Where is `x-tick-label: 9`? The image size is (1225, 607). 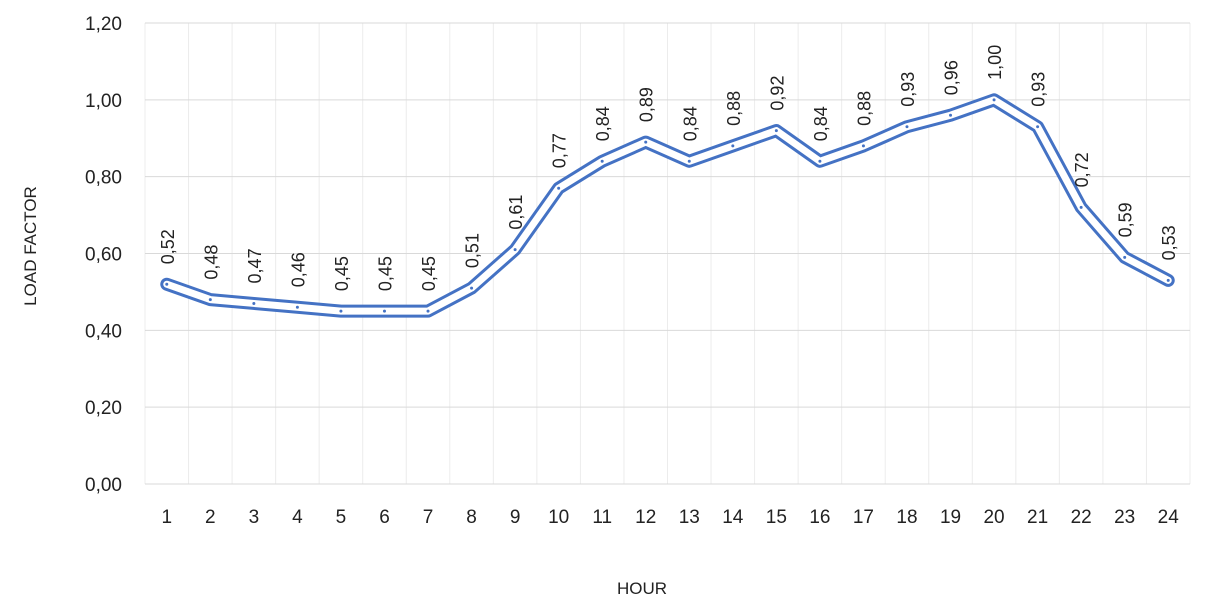
x-tick-label: 9 is located at coordinates (515, 517).